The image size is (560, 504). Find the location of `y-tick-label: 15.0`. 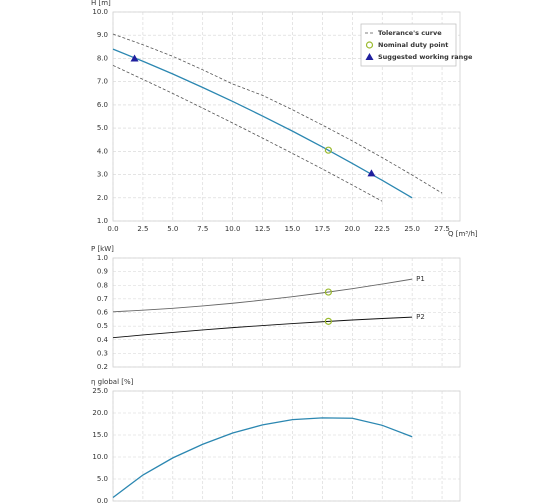

y-tick-label: 15.0 is located at coordinates (100, 435).